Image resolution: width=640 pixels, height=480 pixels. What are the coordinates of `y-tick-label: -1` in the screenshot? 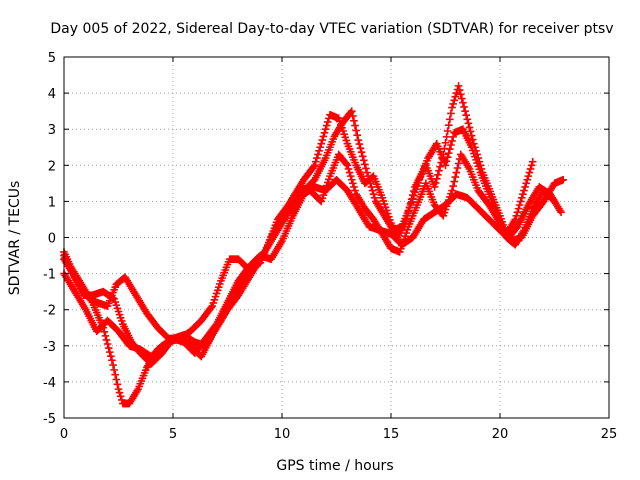 It's located at (49, 275).